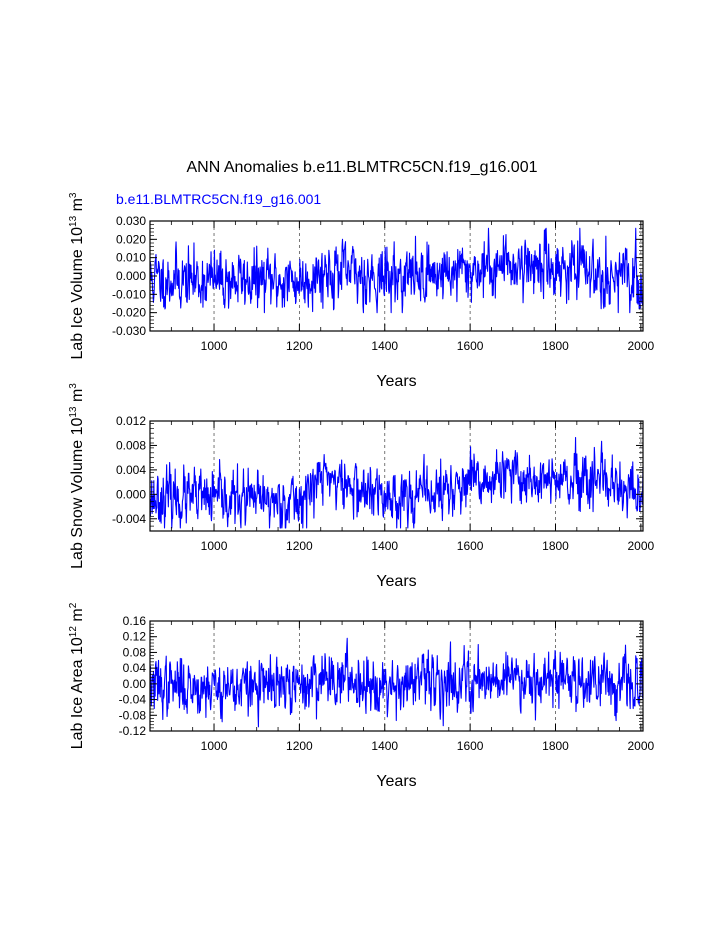  Describe the element at coordinates (131, 470) in the screenshot. I see `y-tick-label: 0.004` at that location.